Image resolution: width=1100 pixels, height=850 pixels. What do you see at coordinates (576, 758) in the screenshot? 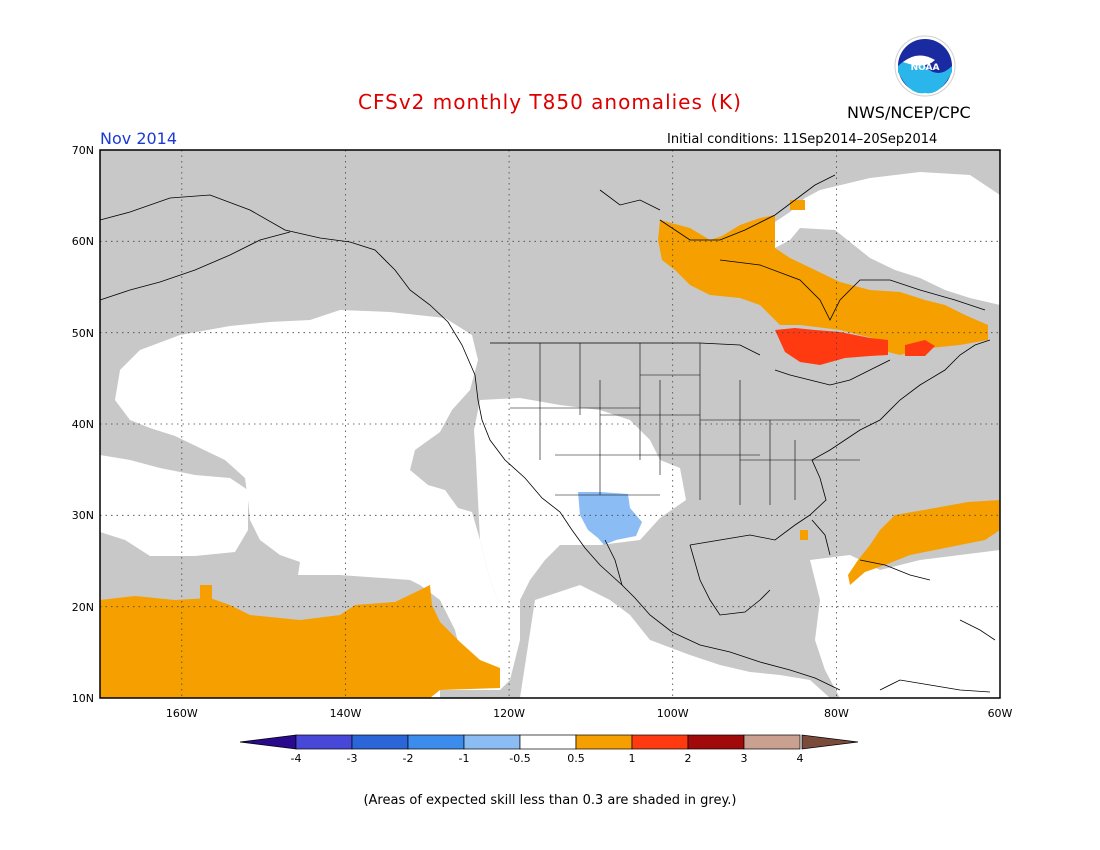
I see `colorbar-label: 0.5` at bounding box center [576, 758].